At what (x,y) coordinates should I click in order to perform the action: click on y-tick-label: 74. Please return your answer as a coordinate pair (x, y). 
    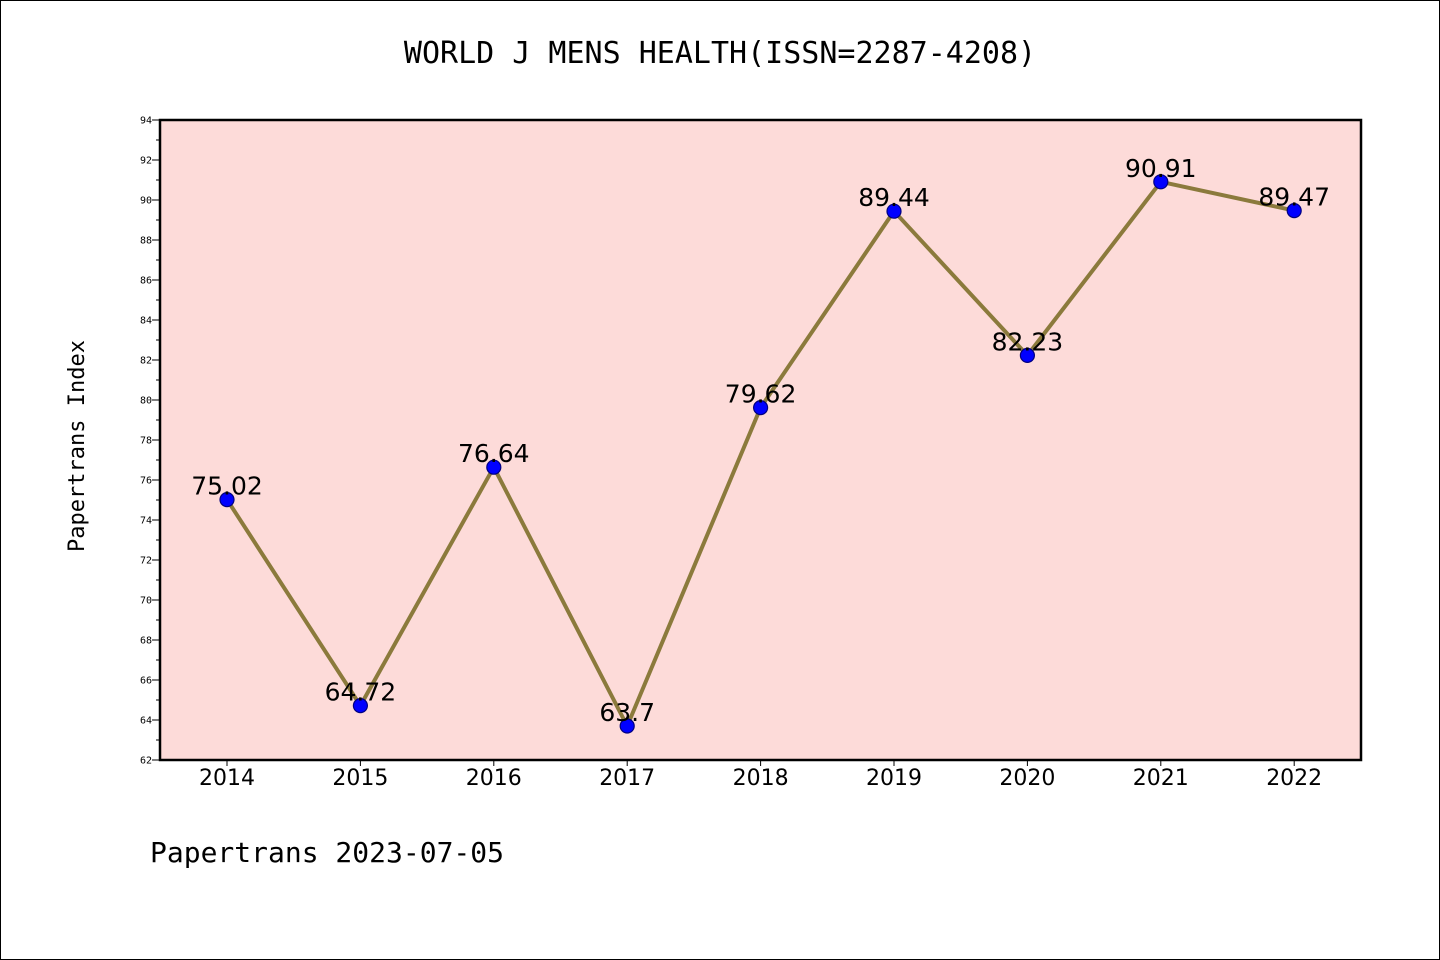
    Looking at the image, I should click on (146, 521).